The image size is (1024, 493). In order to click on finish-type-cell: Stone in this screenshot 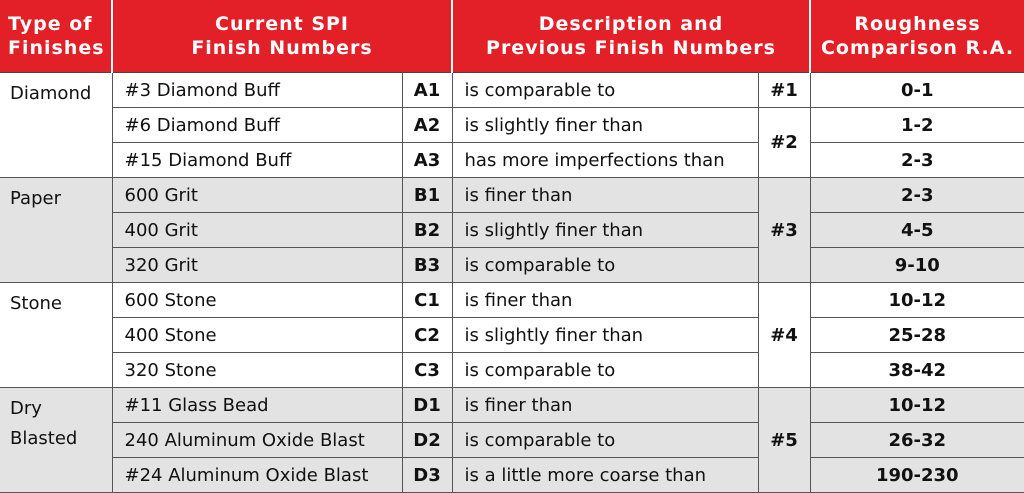, I will do `click(56, 335)`.